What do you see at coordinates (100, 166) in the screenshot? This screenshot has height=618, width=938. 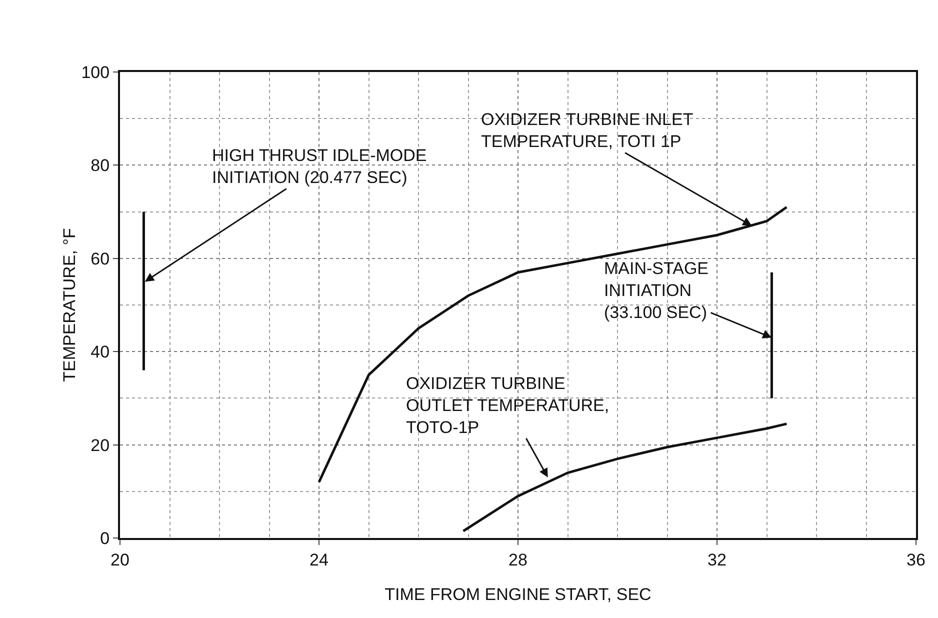 I see `y-tick-label: 80` at bounding box center [100, 166].